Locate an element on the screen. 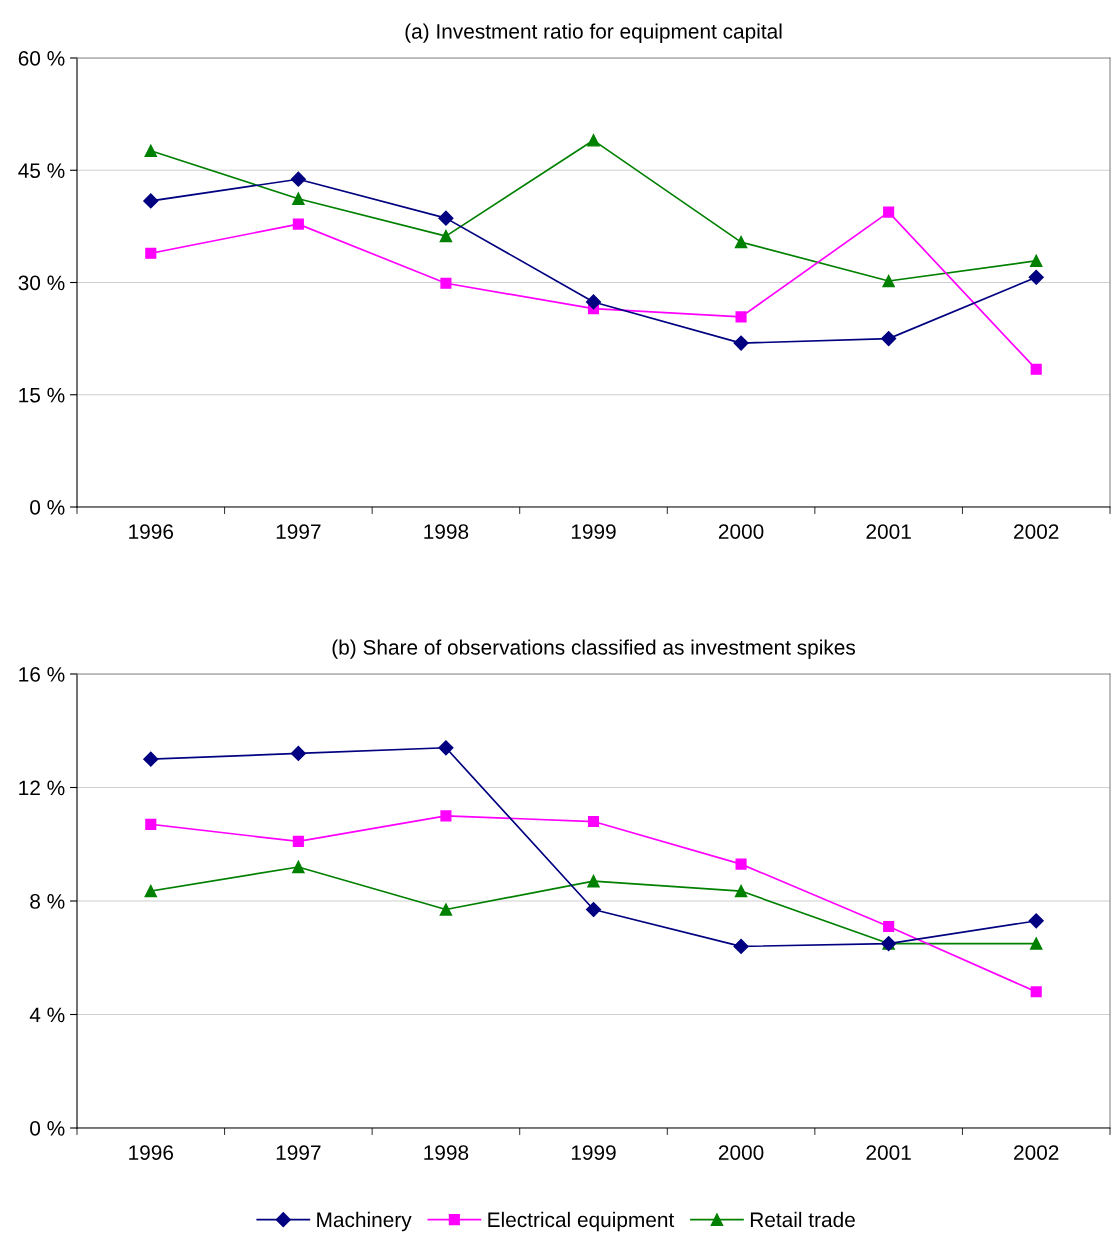  y-tick-label: 60 % is located at coordinates (41, 58).